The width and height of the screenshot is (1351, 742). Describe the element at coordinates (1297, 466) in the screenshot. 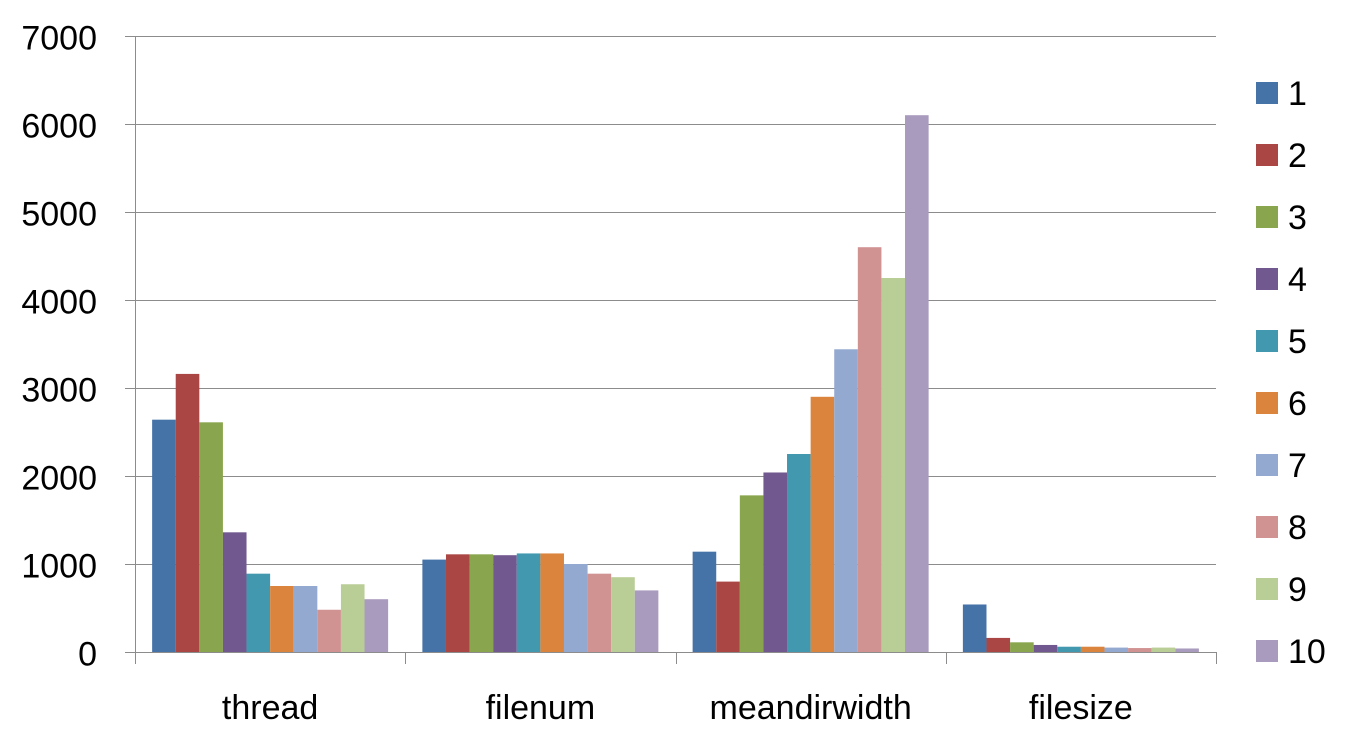

I see `legend-label: 7` at that location.